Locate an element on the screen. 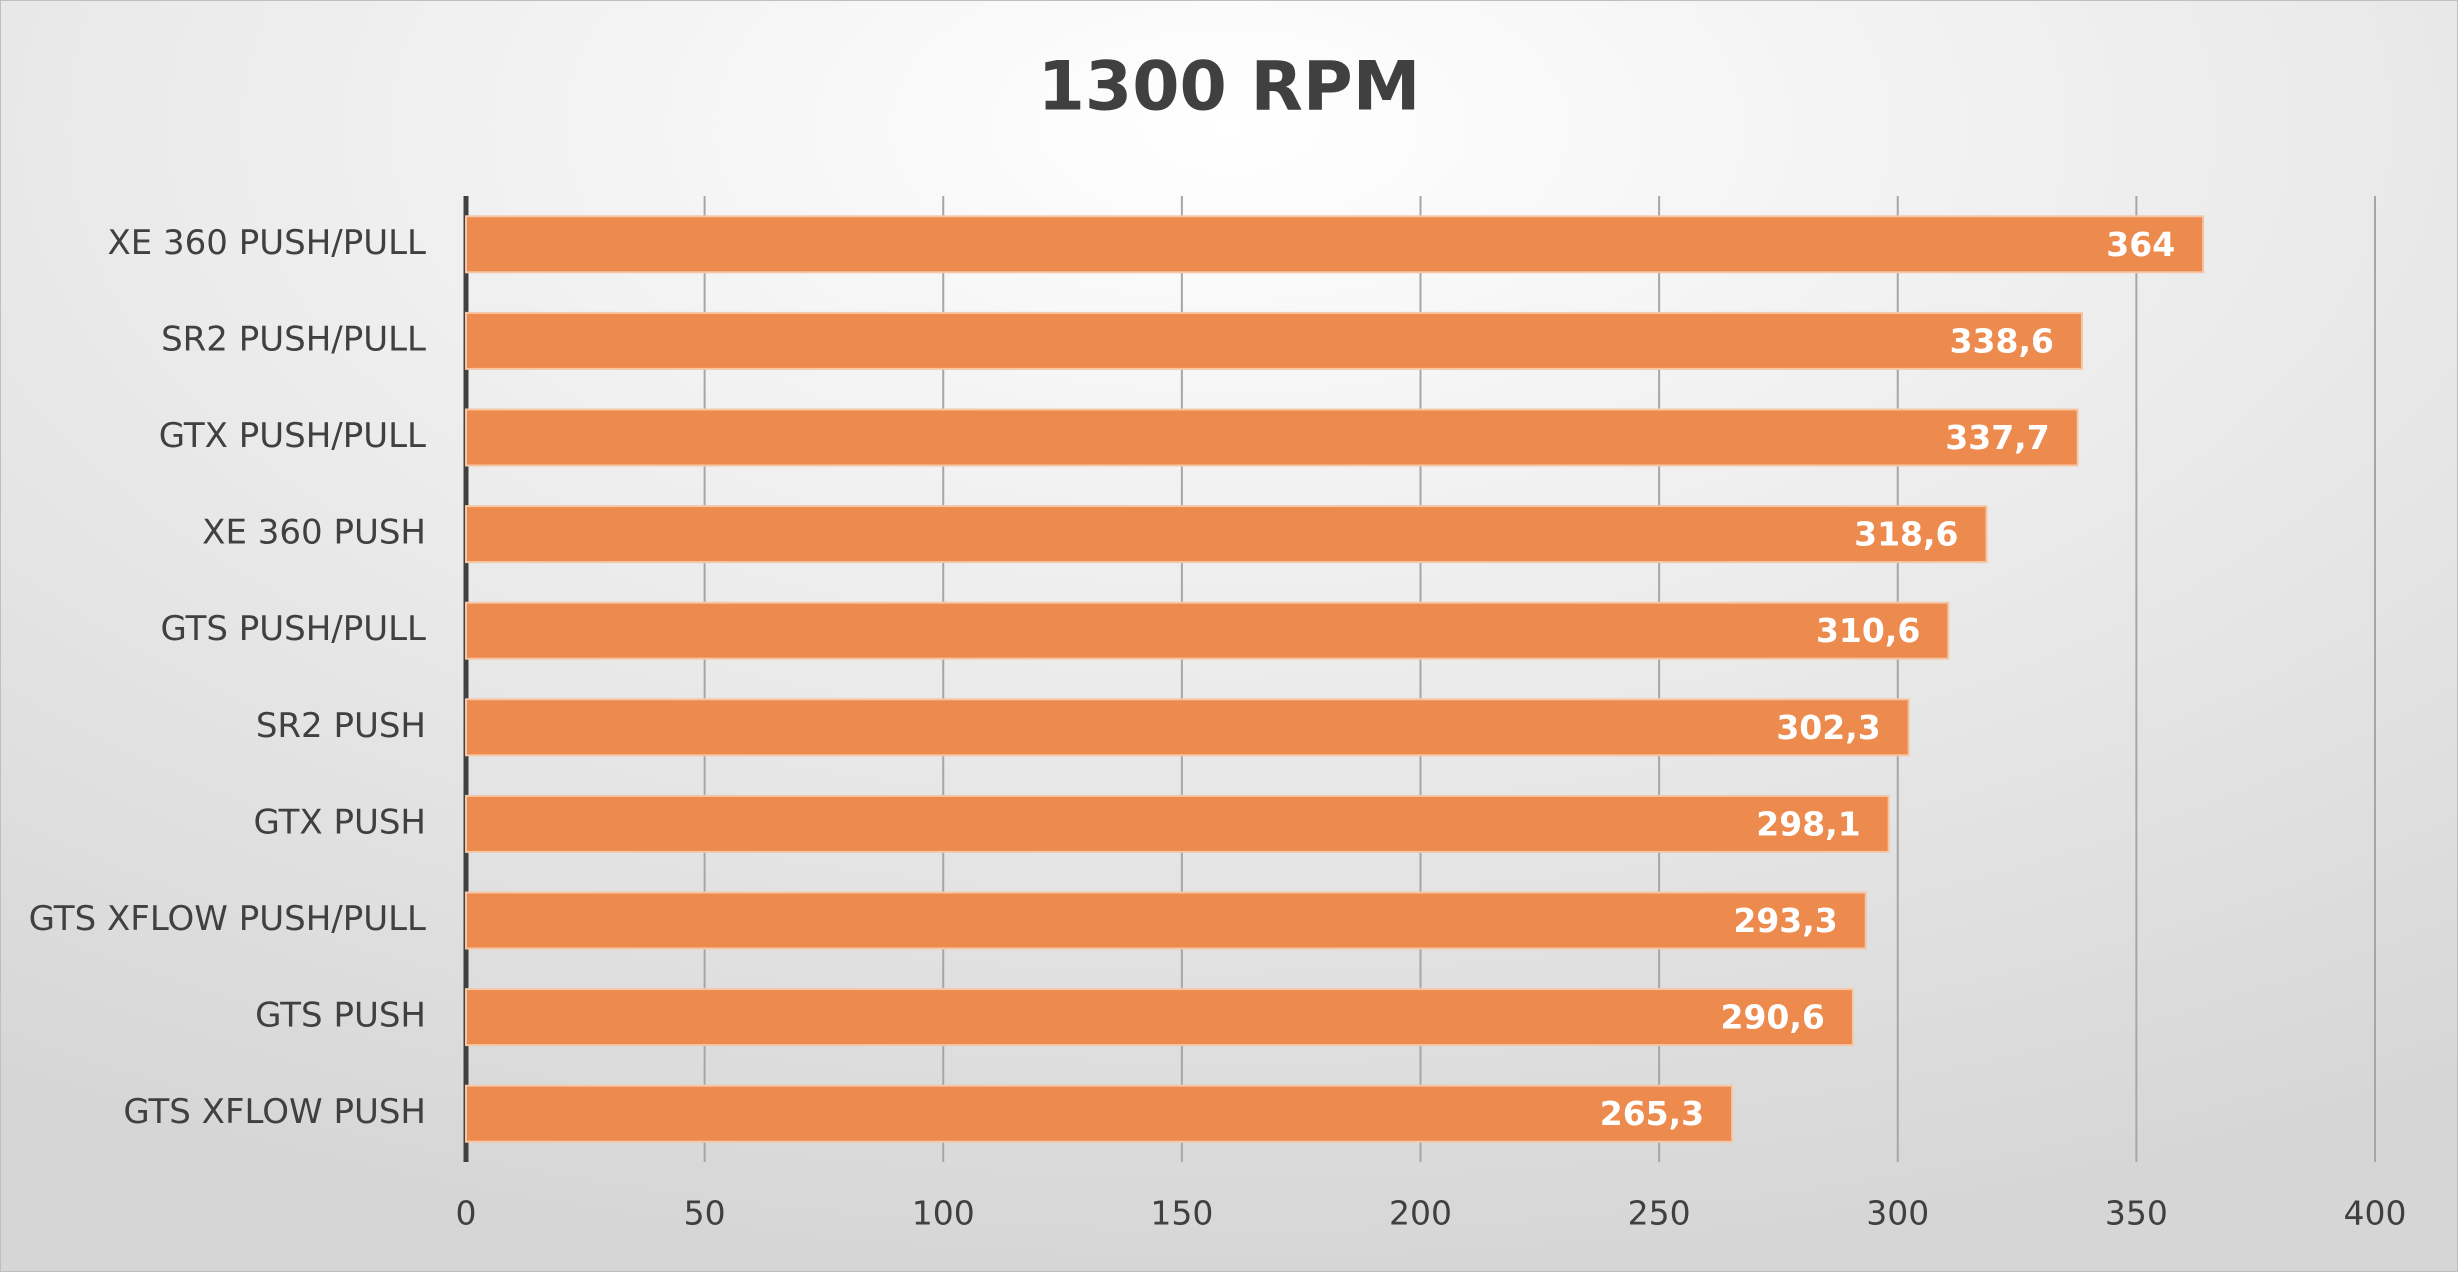  data-label: 293,3 is located at coordinates (1785, 920).